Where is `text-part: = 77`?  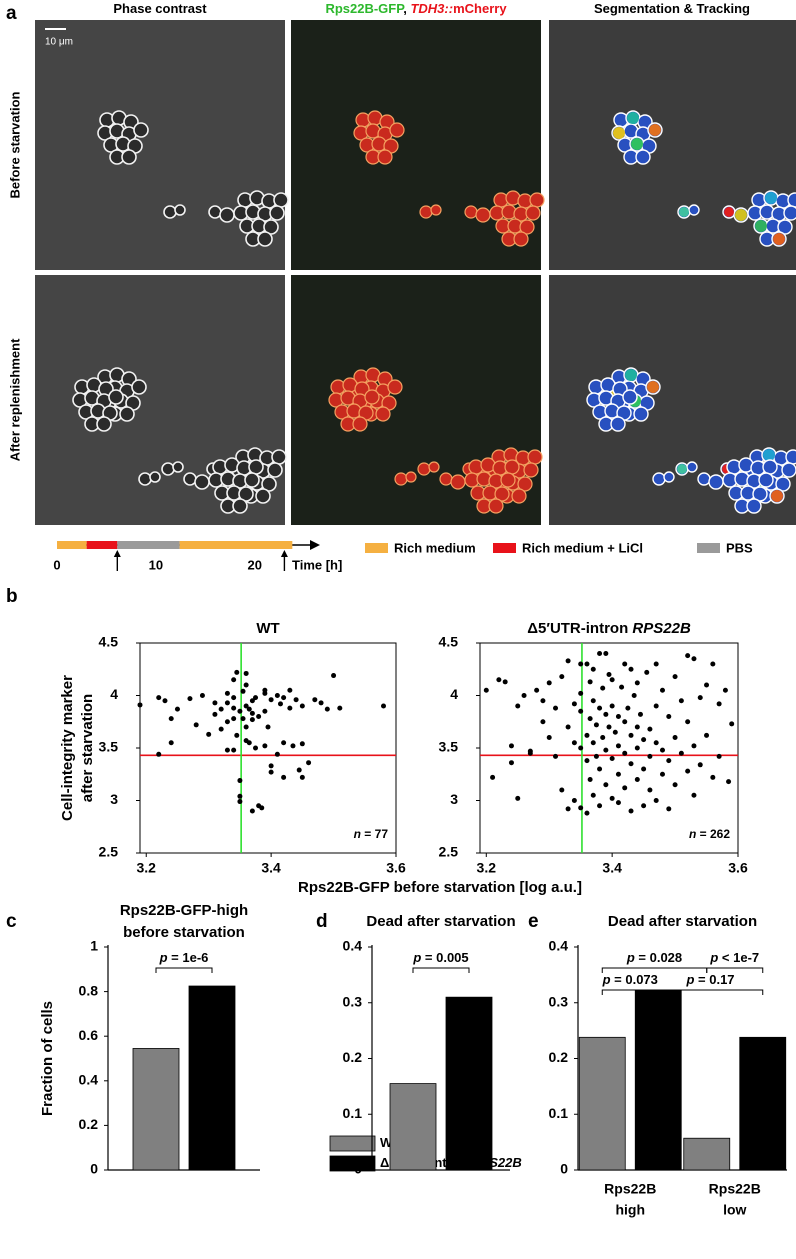
text-part: = 77 is located at coordinates (374, 834).